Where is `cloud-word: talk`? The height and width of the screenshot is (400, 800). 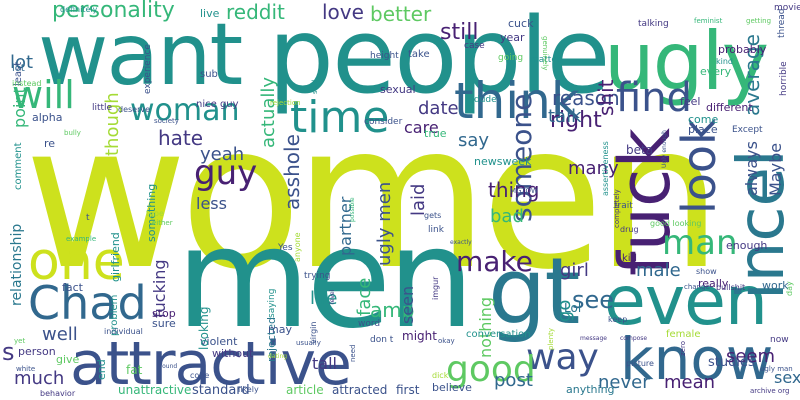 cloud-word: talk is located at coordinates (565, 116).